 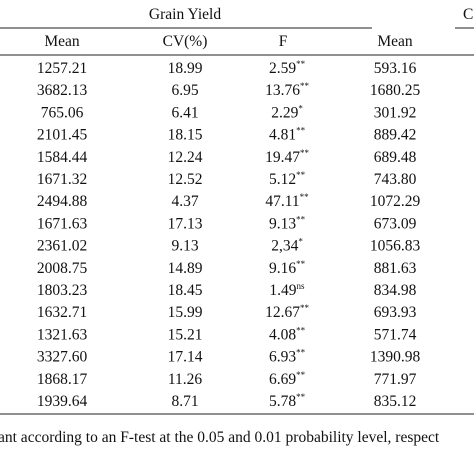 I want to click on cell: 13.76**, so click(x=287, y=90).